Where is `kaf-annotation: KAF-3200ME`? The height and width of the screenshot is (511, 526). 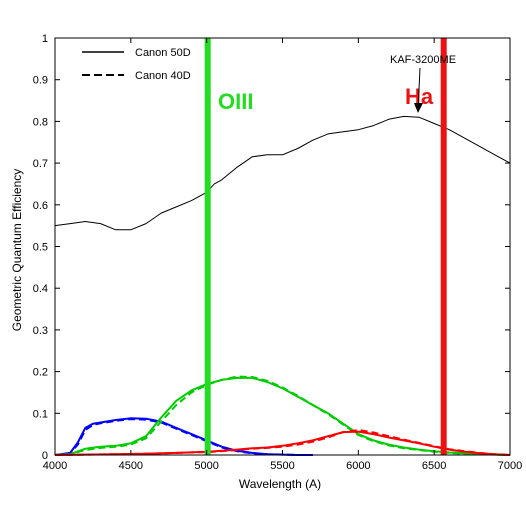
kaf-annotation: KAF-3200ME is located at coordinates (423, 83).